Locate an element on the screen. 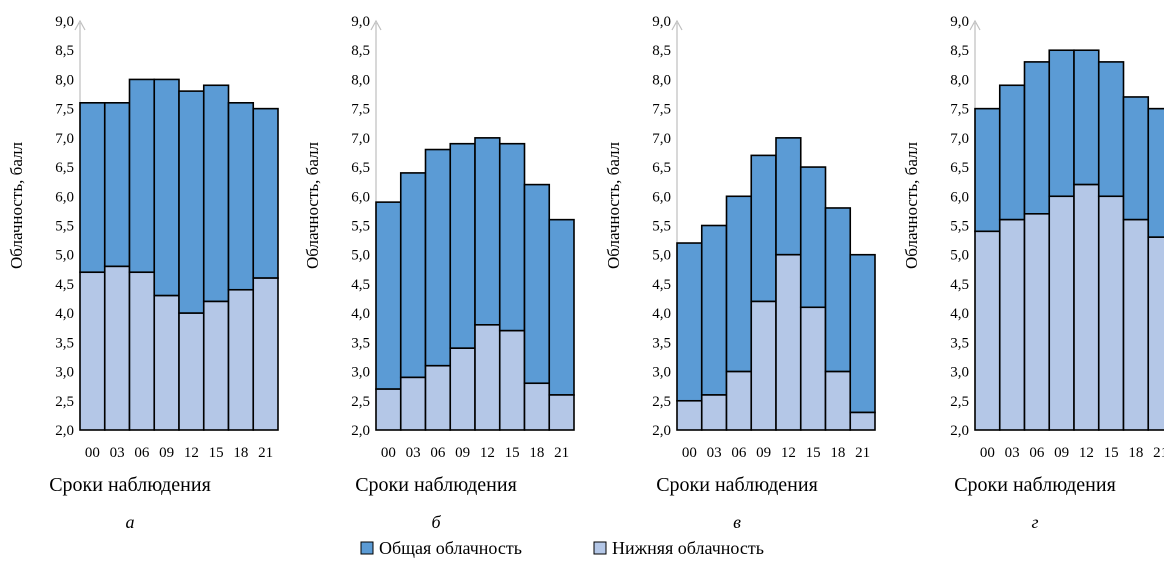 The image size is (1164, 561). legend-label-total: Общая облачность is located at coordinates (450, 548).